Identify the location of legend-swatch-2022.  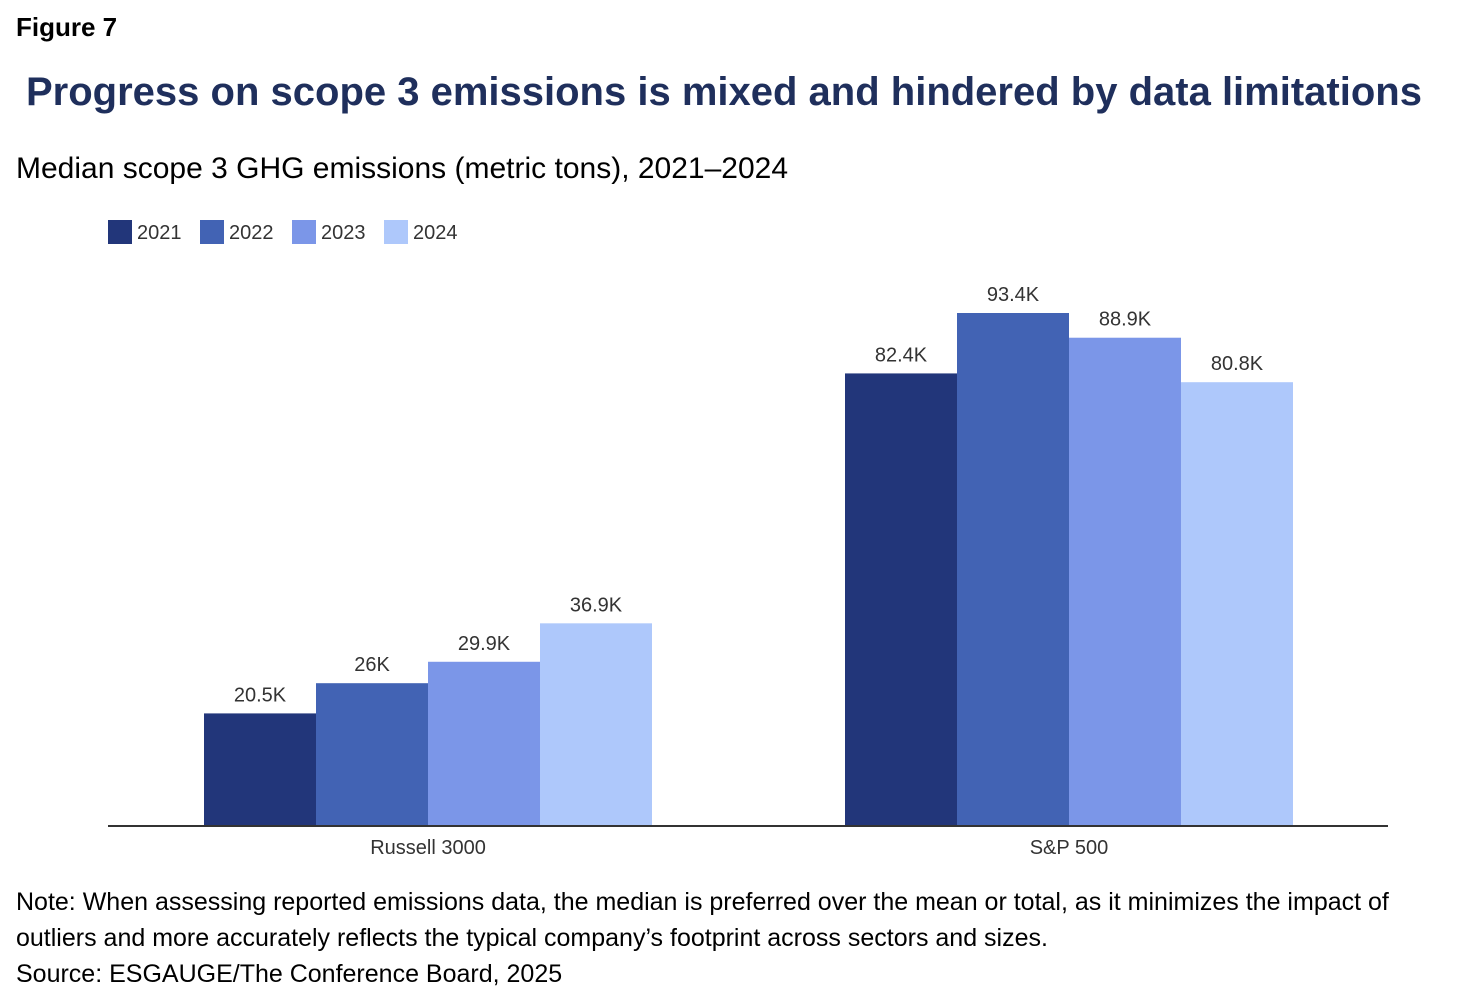
(212, 232).